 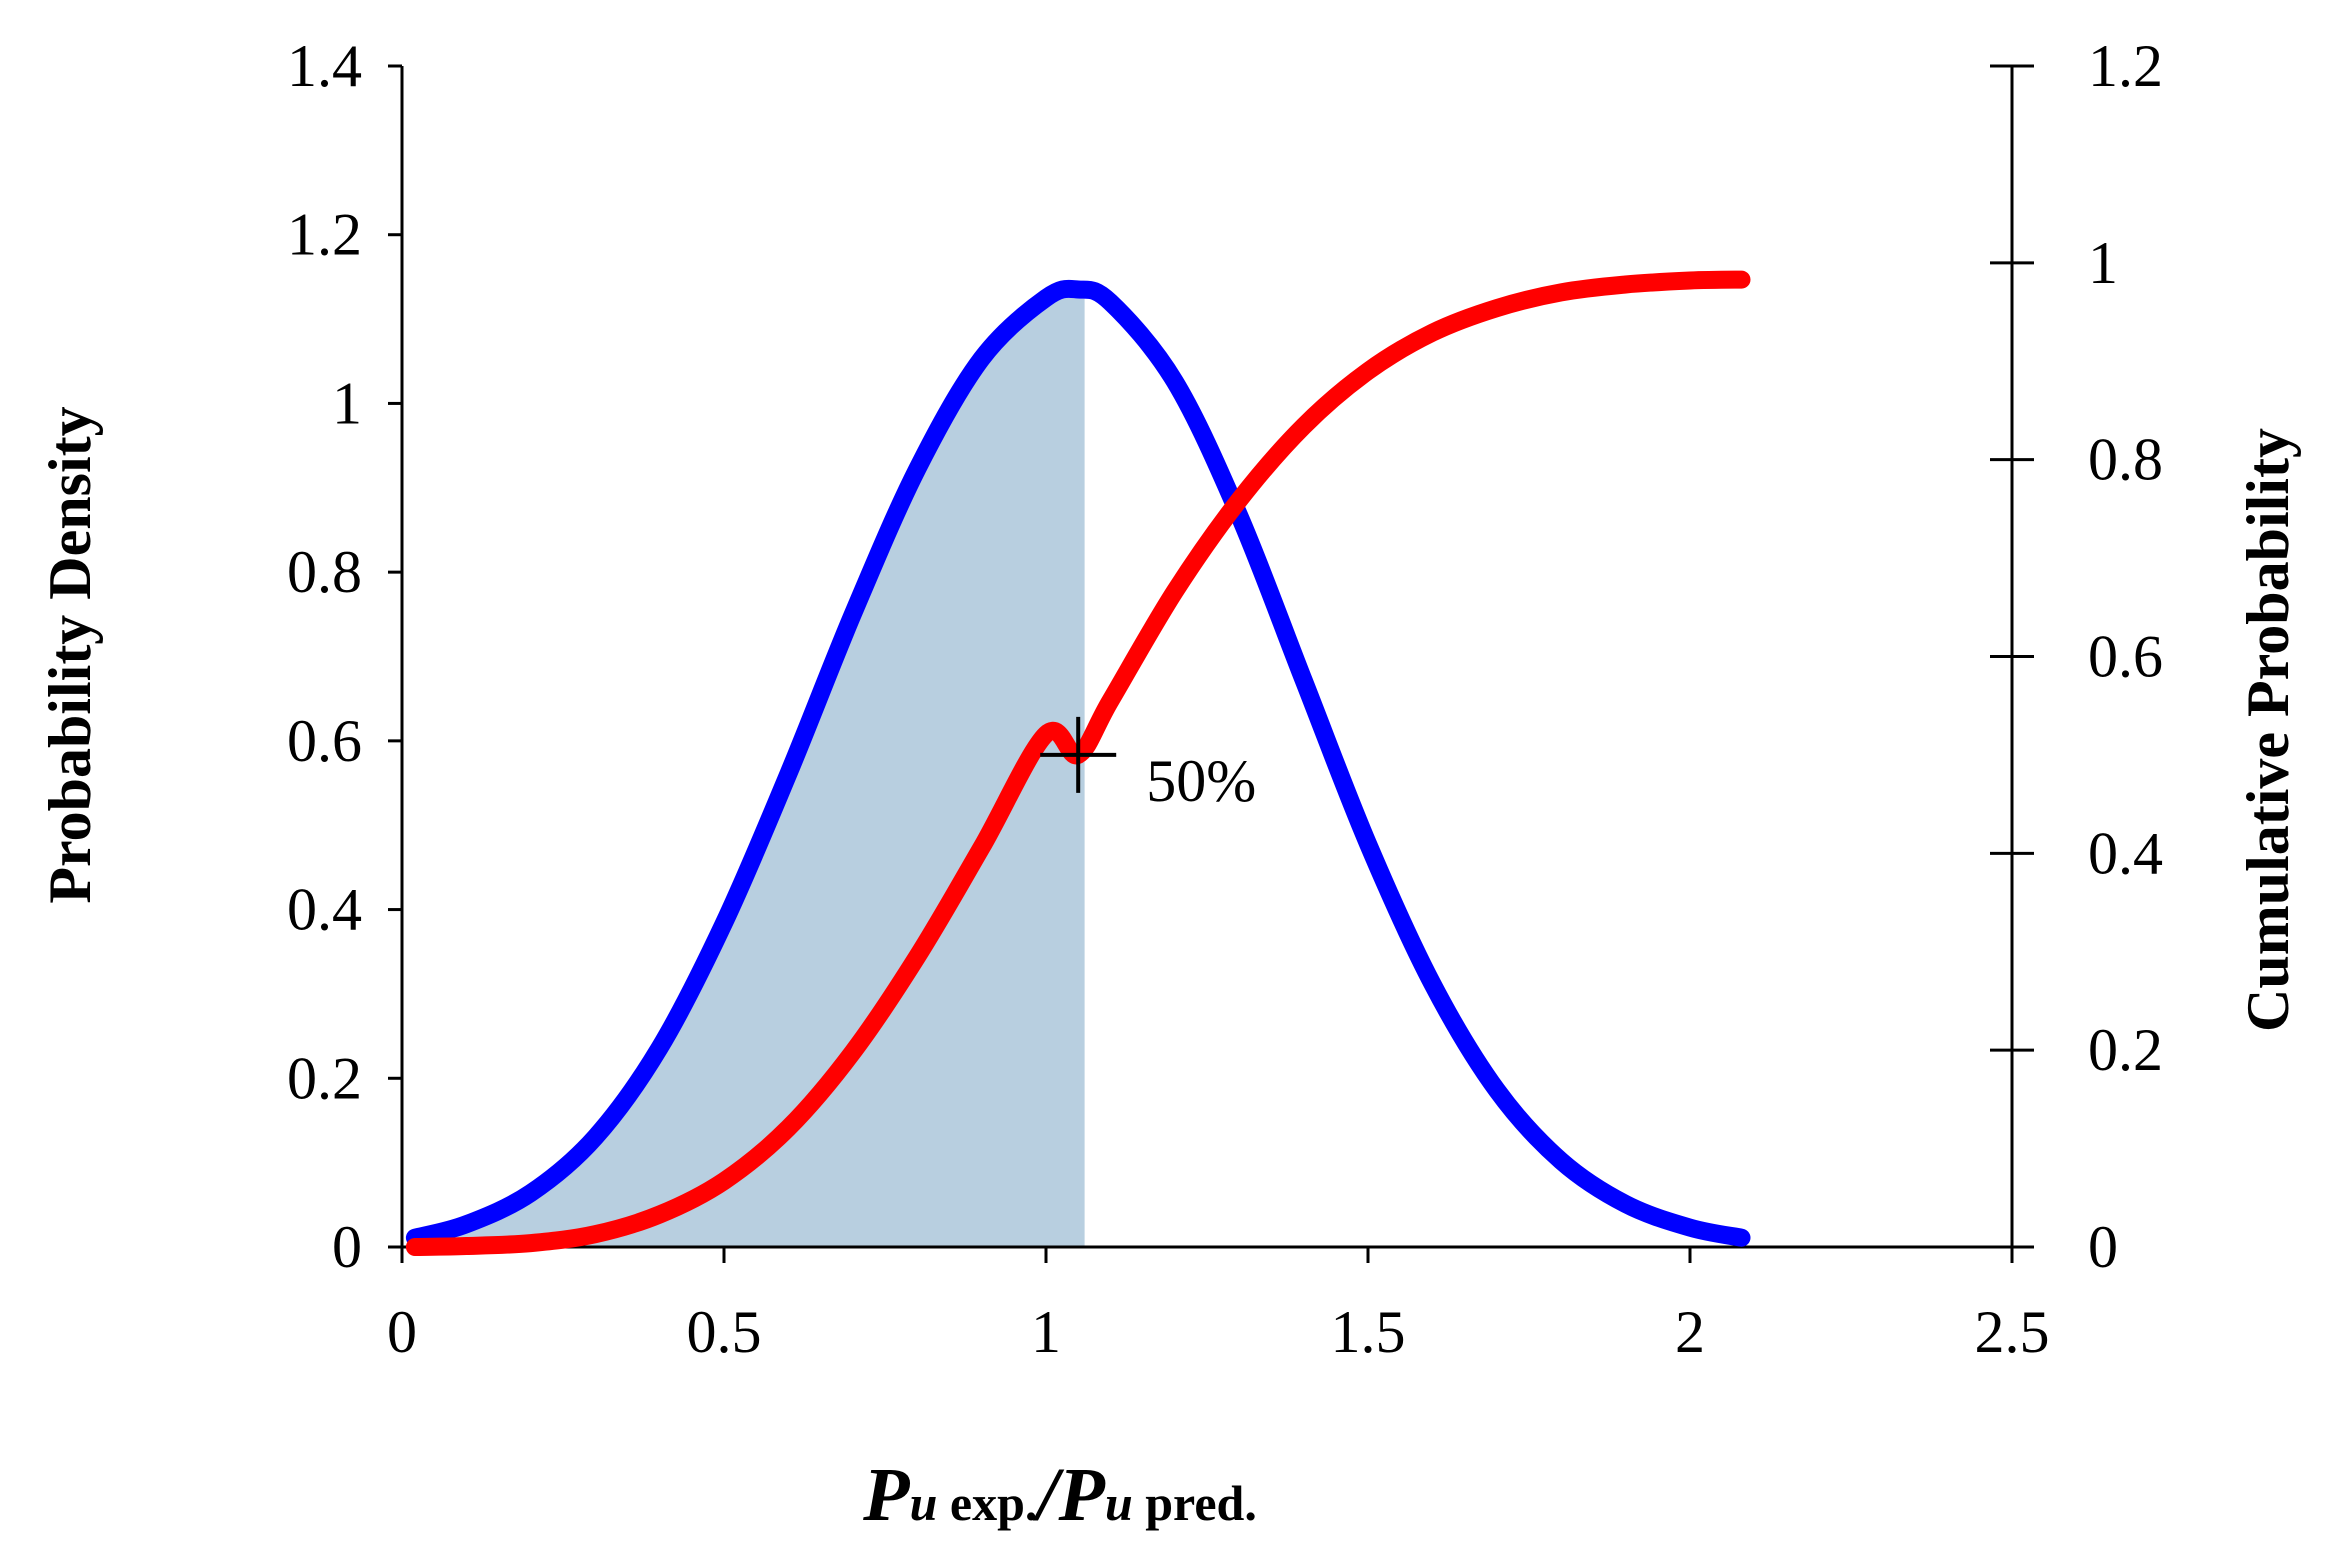 I want to click on y-tick-label: 0, so click(x=347, y=1247).